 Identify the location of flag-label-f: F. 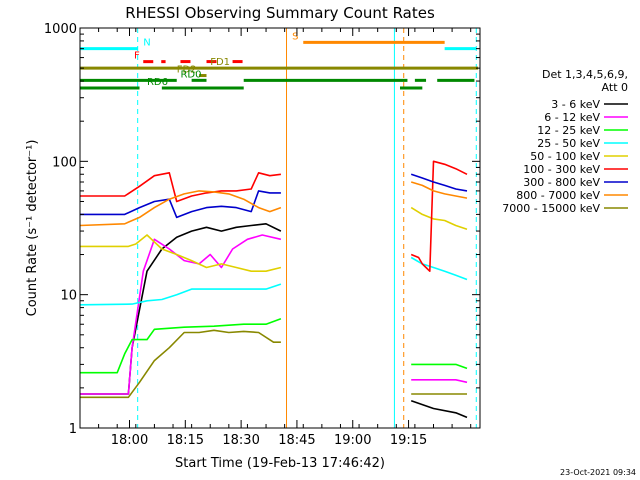
(137, 56).